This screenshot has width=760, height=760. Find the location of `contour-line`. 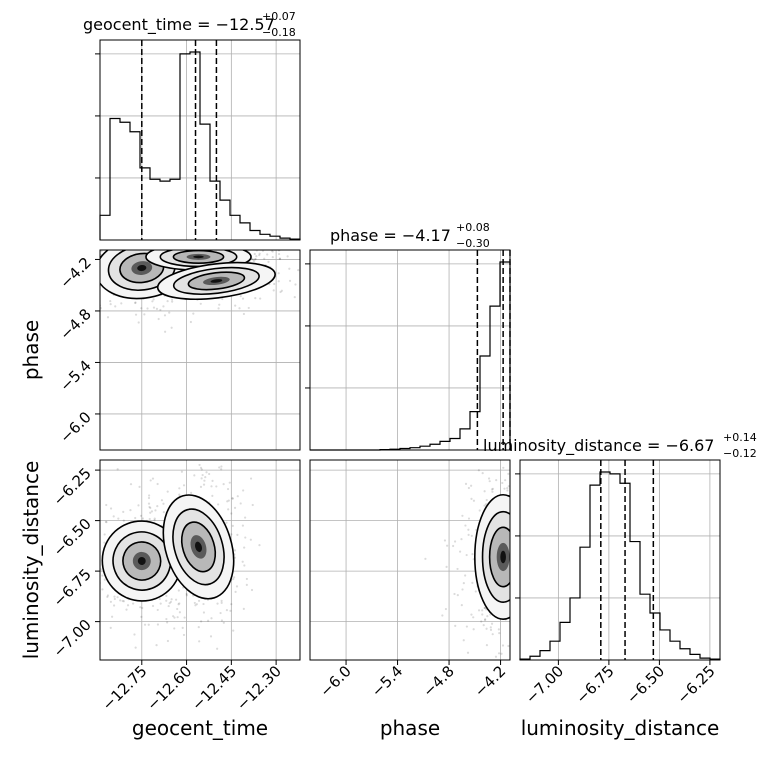

contour-line is located at coordinates (142, 561).